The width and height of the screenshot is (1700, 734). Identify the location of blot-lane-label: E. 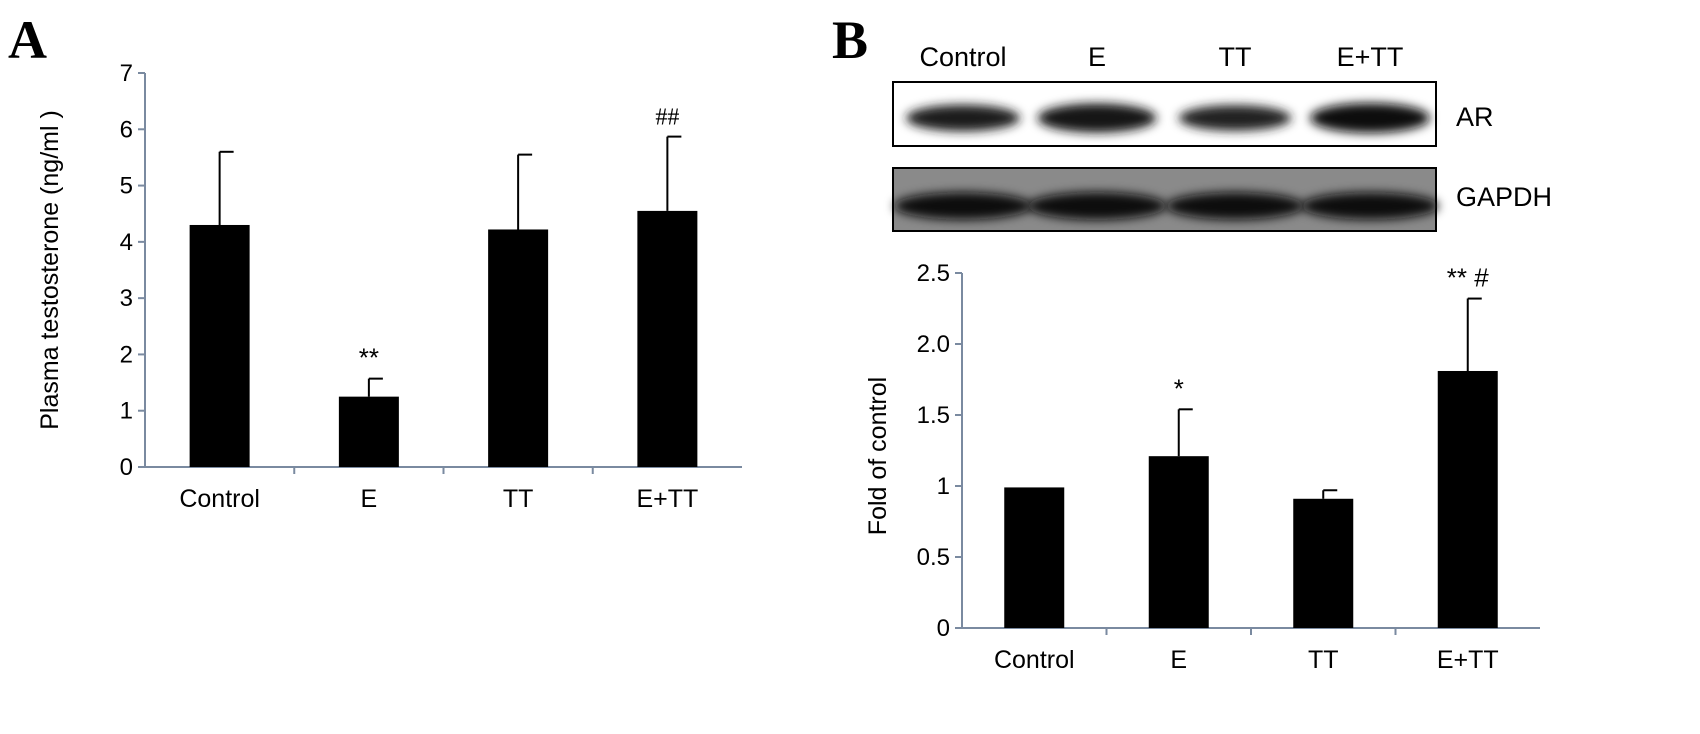
(1097, 57).